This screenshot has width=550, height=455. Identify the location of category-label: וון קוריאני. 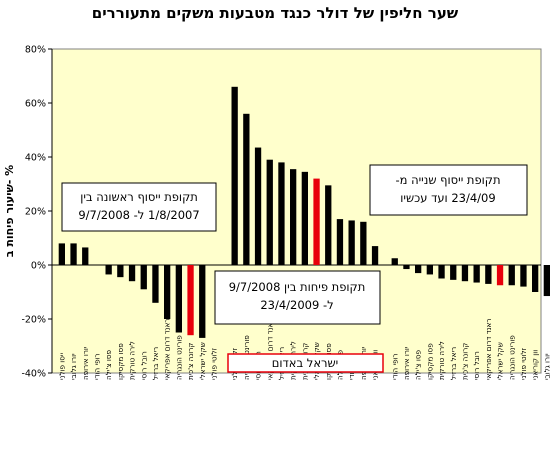
(535, 365).